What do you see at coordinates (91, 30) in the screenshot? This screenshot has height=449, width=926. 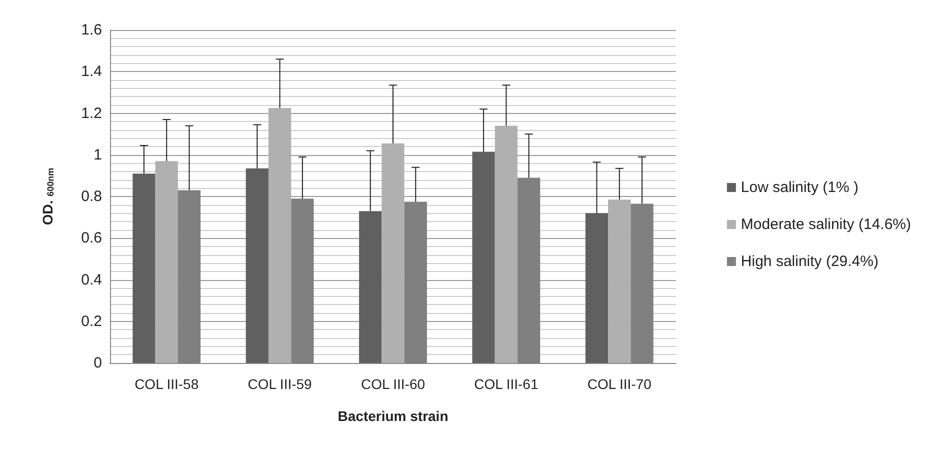 I see `y-tick-label: 1.6` at bounding box center [91, 30].